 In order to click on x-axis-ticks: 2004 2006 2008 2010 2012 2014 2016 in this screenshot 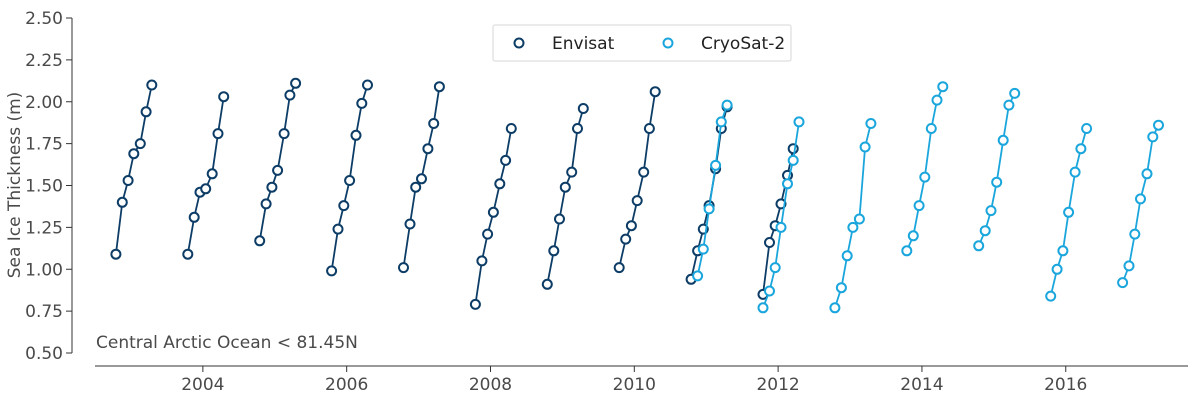, I will do `click(634, 380)`.